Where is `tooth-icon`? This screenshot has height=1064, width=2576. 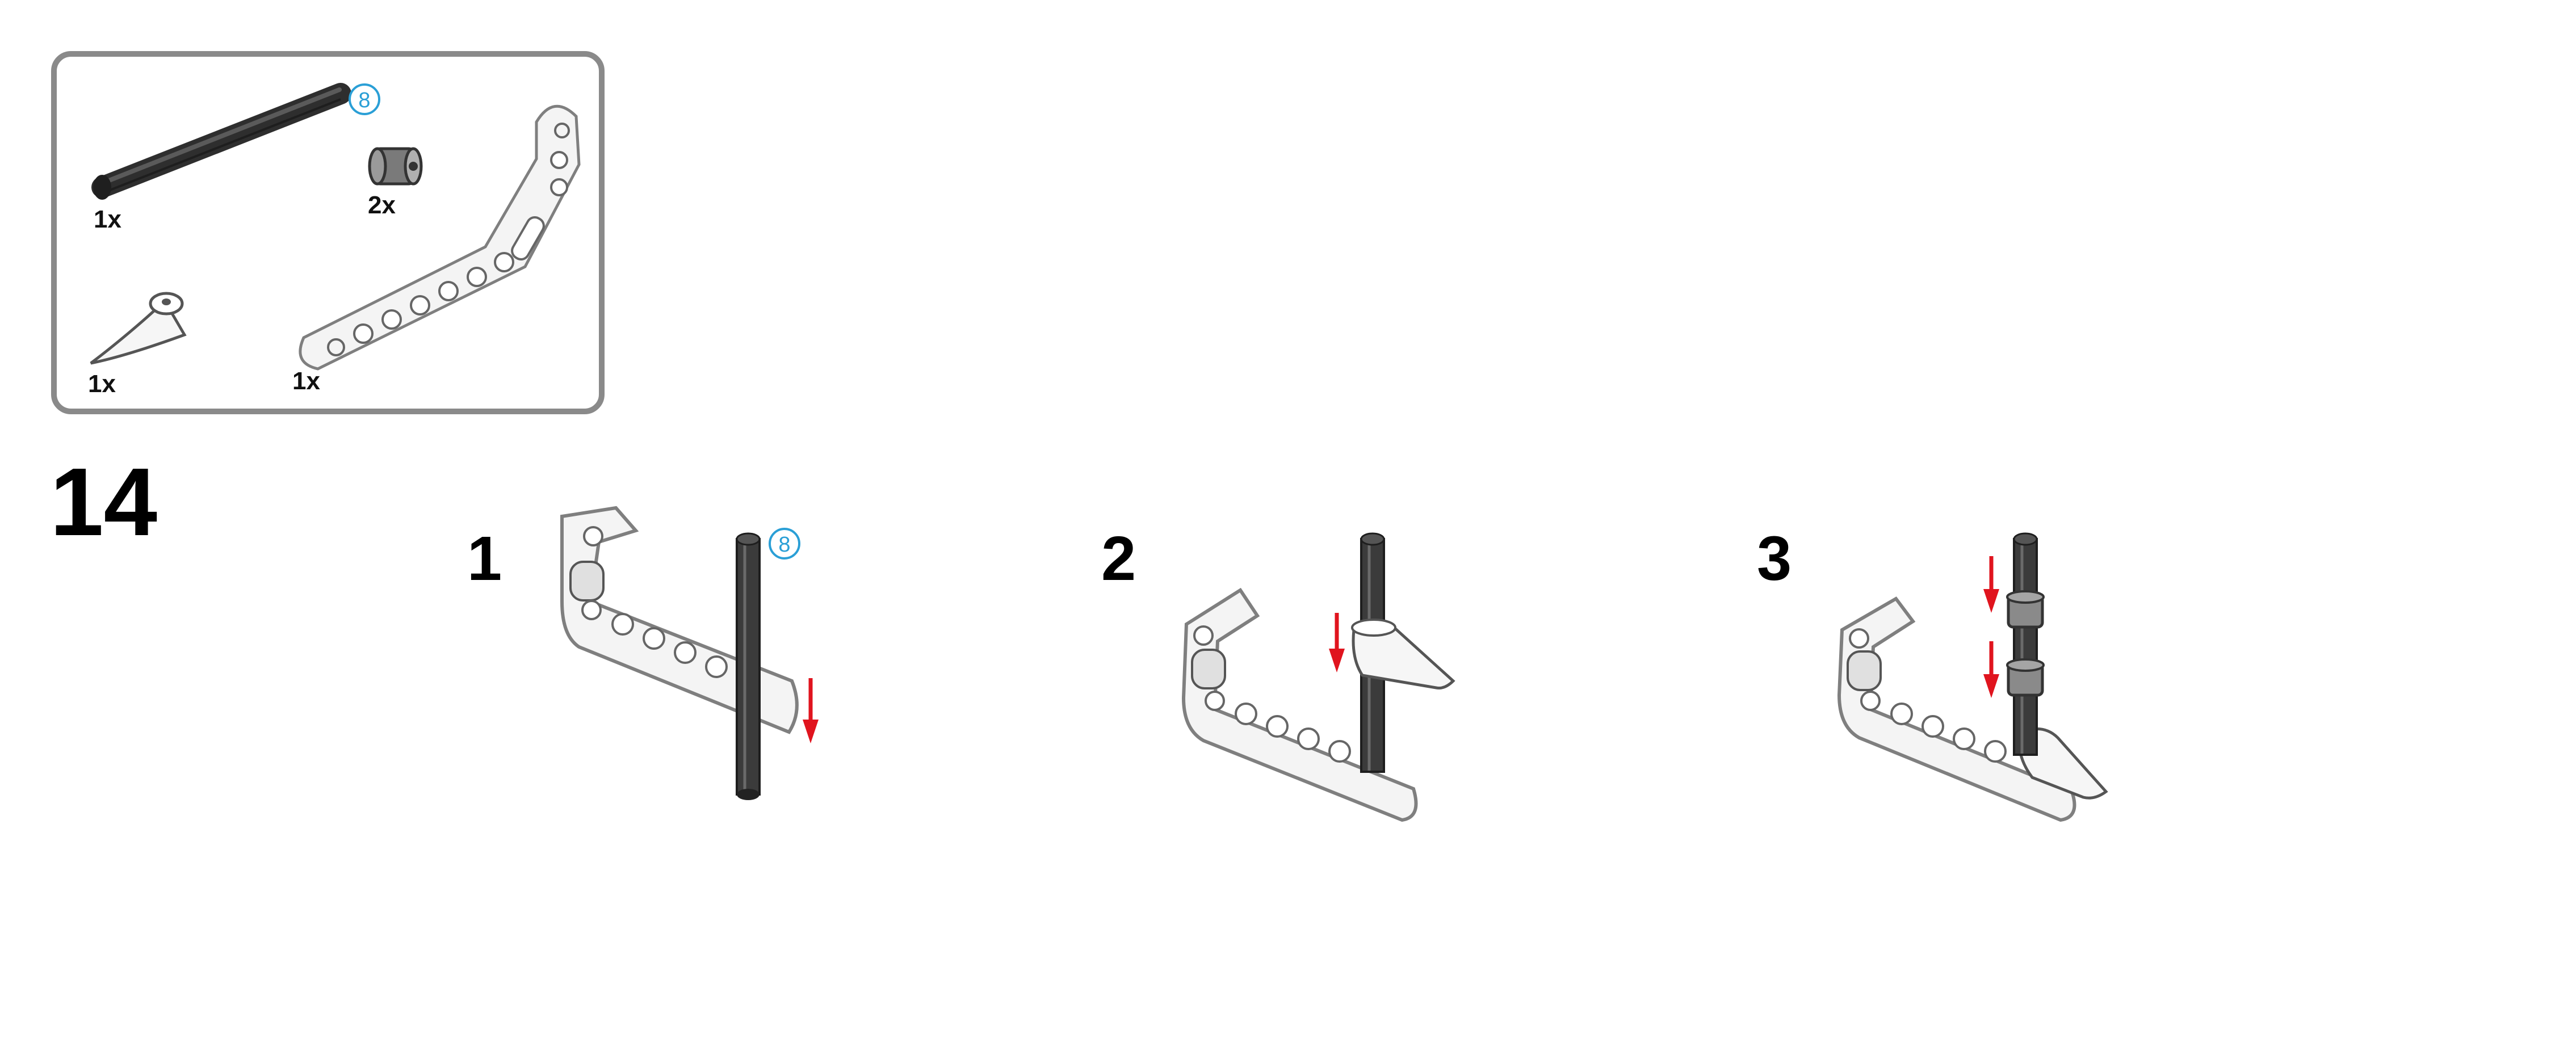
tooth-icon is located at coordinates (139, 328).